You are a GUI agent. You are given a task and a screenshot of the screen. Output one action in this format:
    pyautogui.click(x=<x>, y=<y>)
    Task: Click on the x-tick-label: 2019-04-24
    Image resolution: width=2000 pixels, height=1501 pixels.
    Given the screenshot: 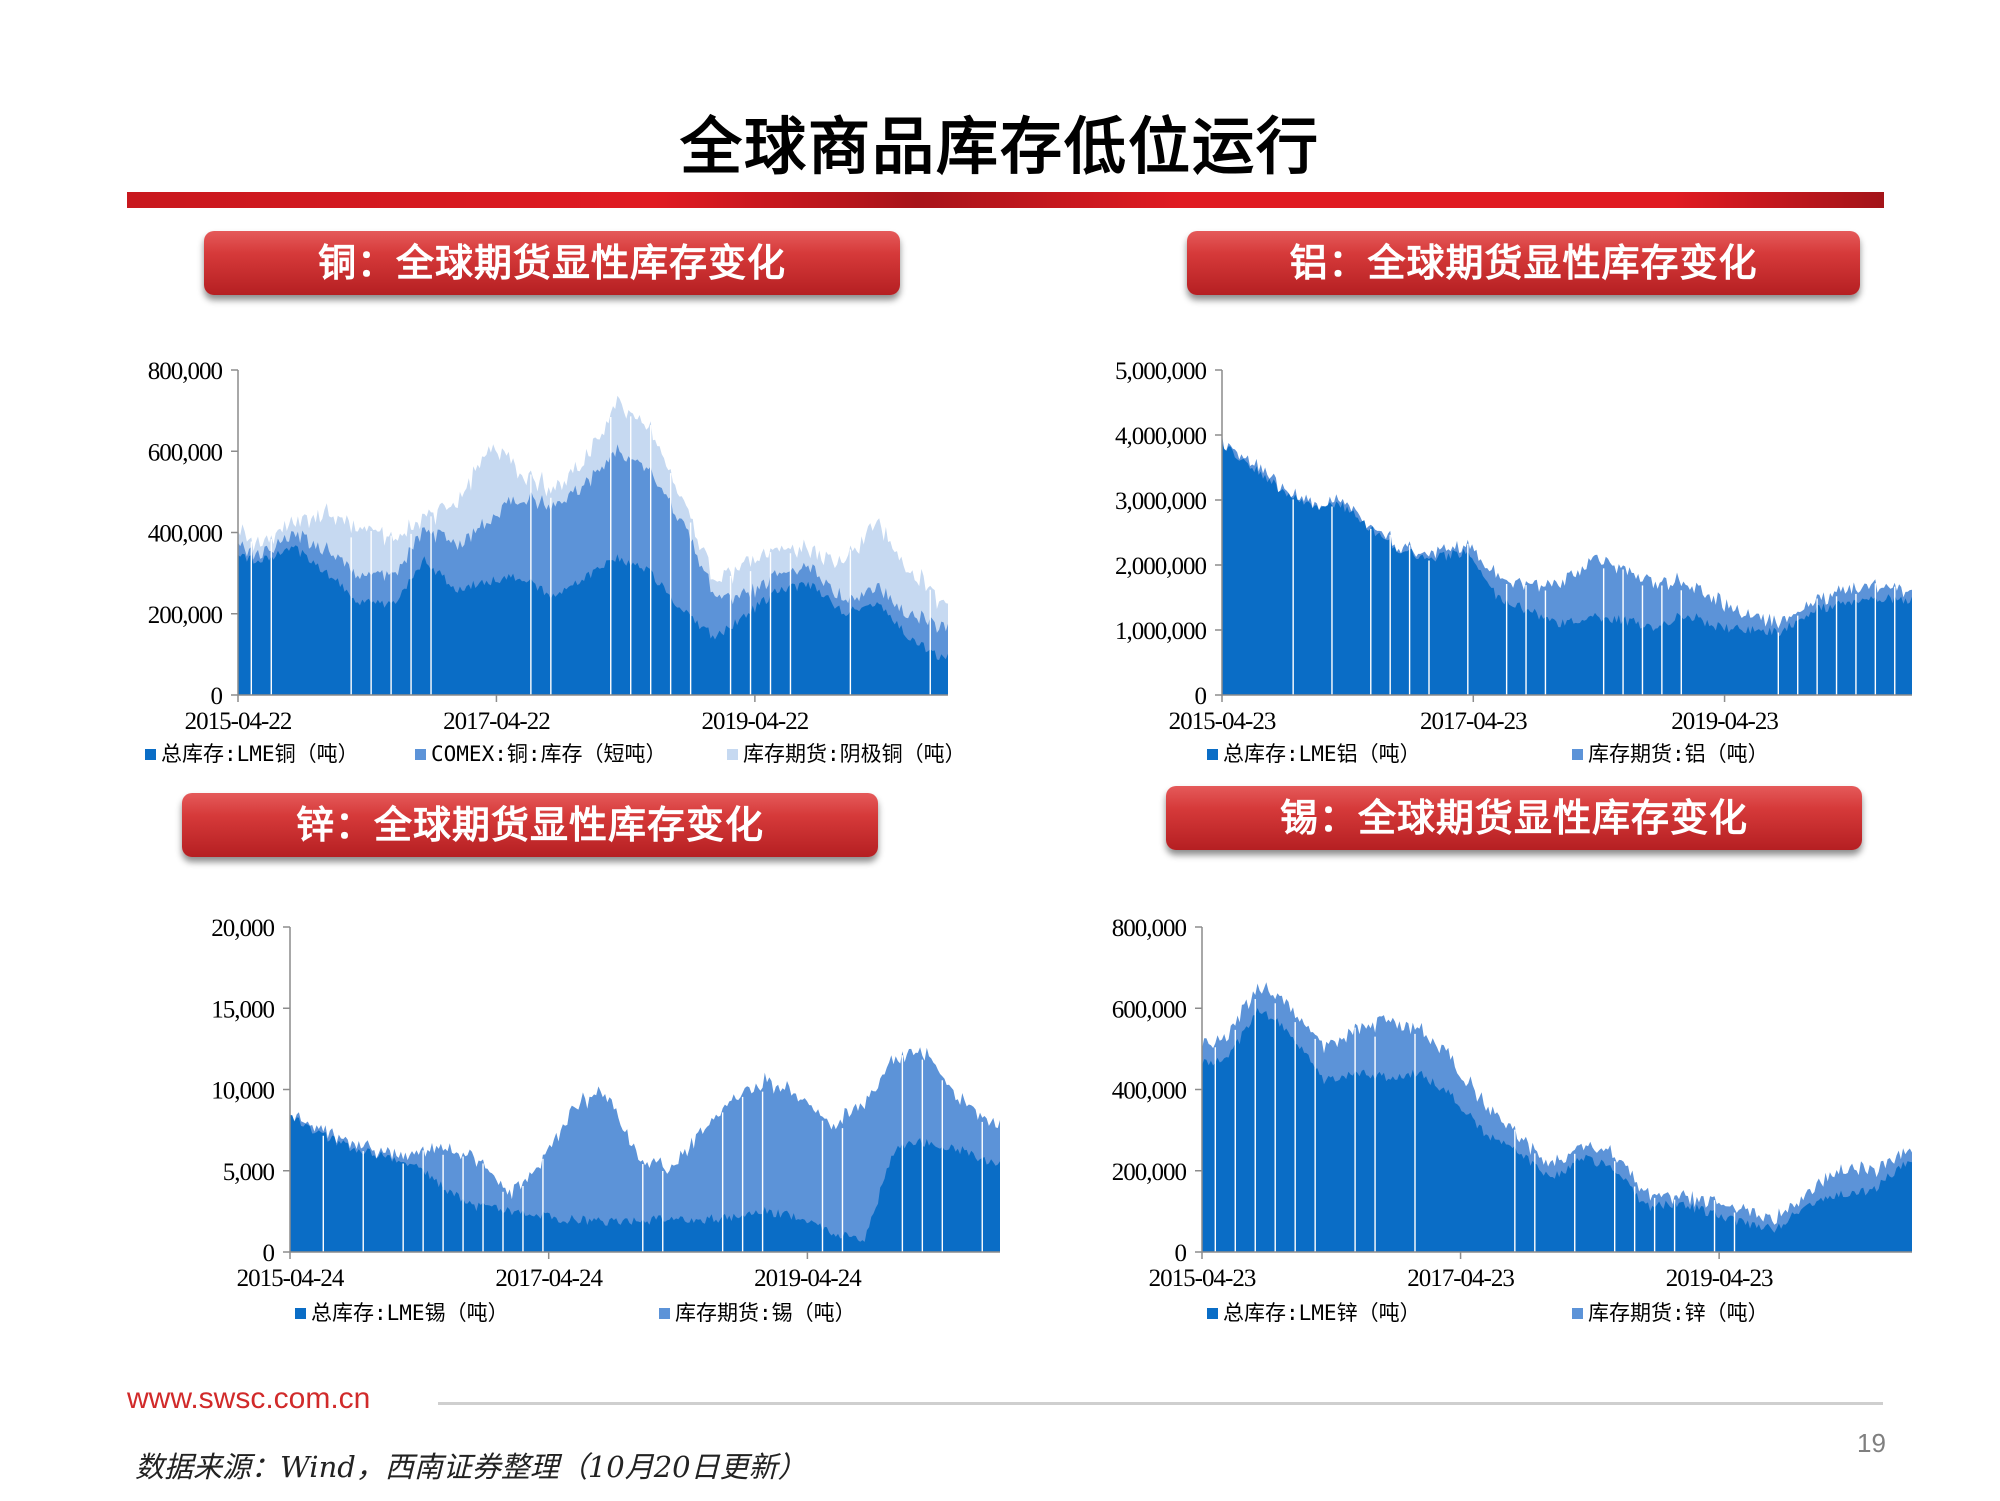 What is the action you would take?
    pyautogui.click(x=808, y=1278)
    